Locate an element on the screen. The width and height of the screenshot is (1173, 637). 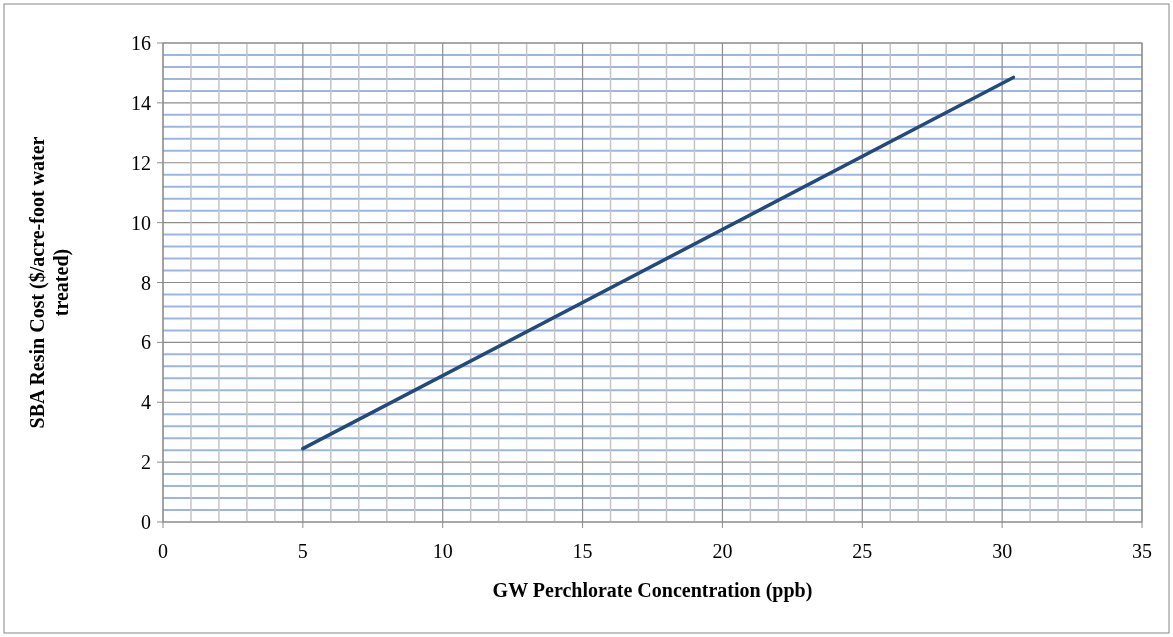
y-tick-label: 12 is located at coordinates (141, 162).